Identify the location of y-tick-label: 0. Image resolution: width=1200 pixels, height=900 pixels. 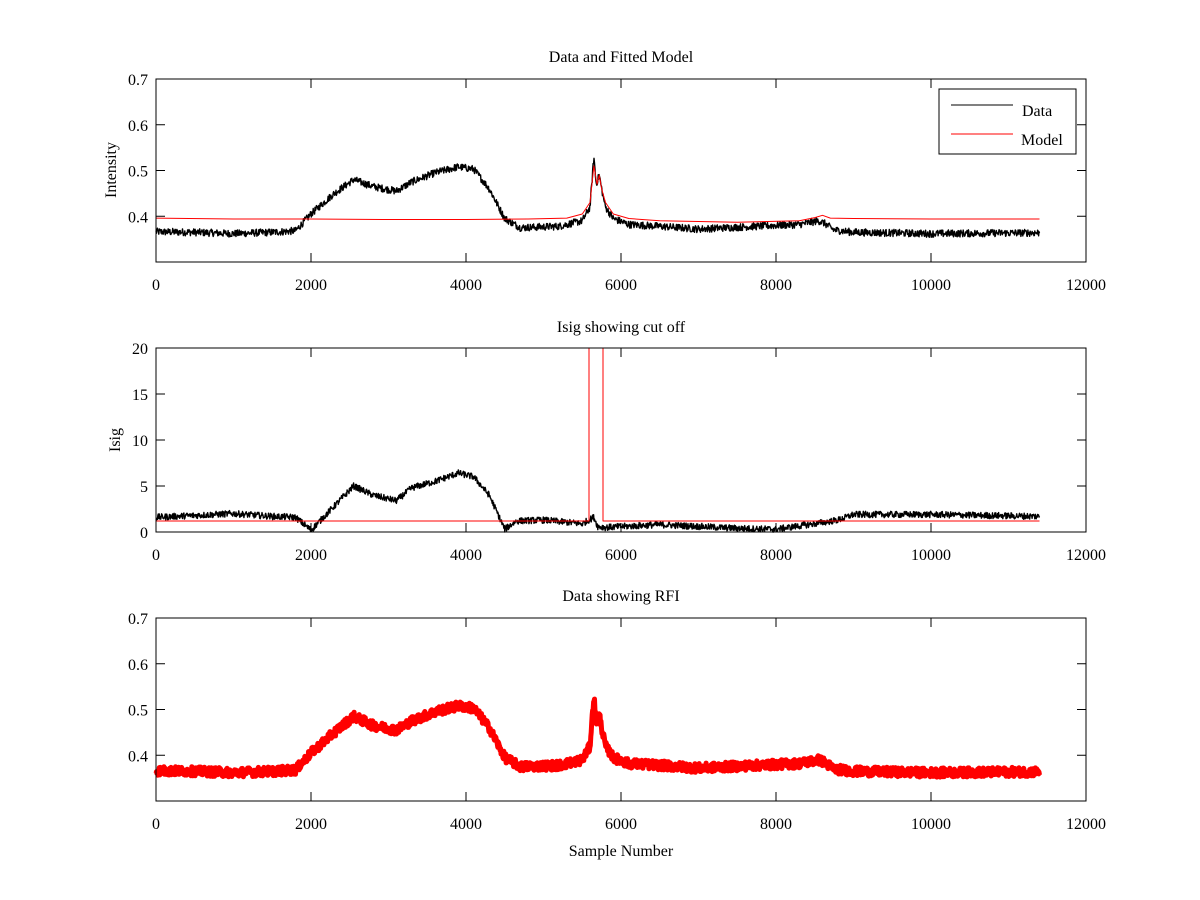
(144, 533).